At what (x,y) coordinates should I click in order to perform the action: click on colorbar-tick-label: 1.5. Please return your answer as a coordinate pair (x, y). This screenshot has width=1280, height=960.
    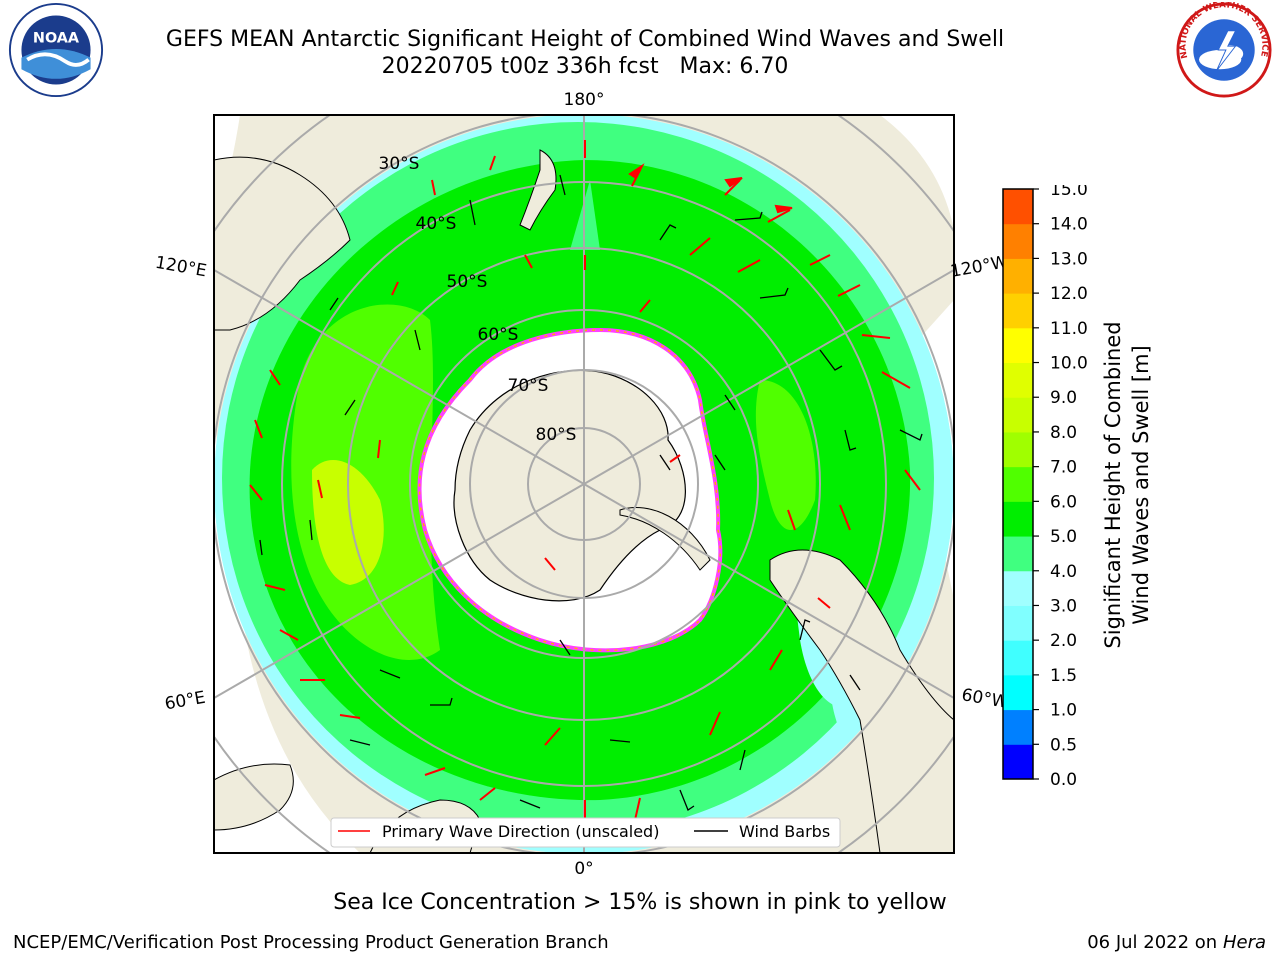
    Looking at the image, I should click on (1063, 676).